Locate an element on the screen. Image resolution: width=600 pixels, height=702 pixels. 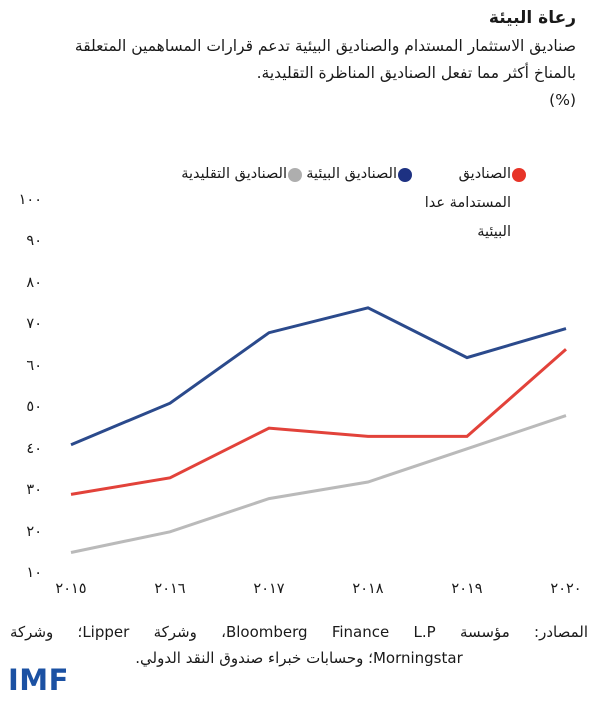
legend-label-traditional-funds: الصناديق التقليدية is located at coordinates (234, 174).